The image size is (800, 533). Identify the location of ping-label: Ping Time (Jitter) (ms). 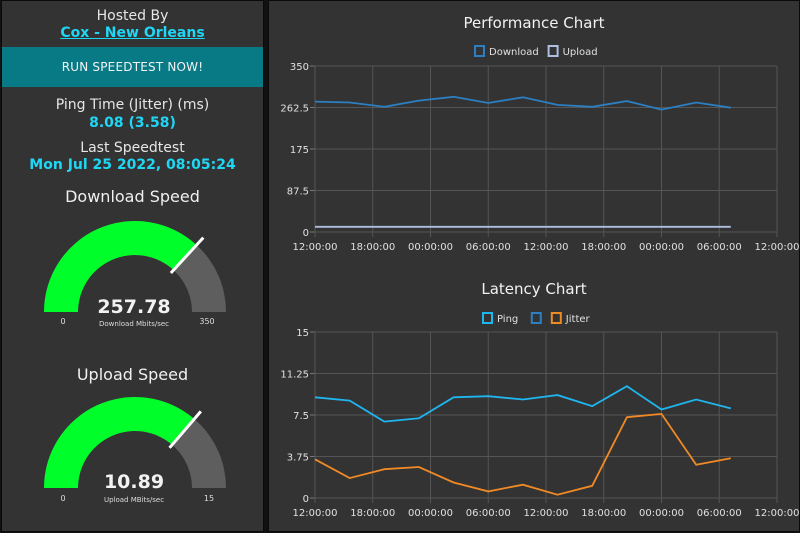
(132, 105).